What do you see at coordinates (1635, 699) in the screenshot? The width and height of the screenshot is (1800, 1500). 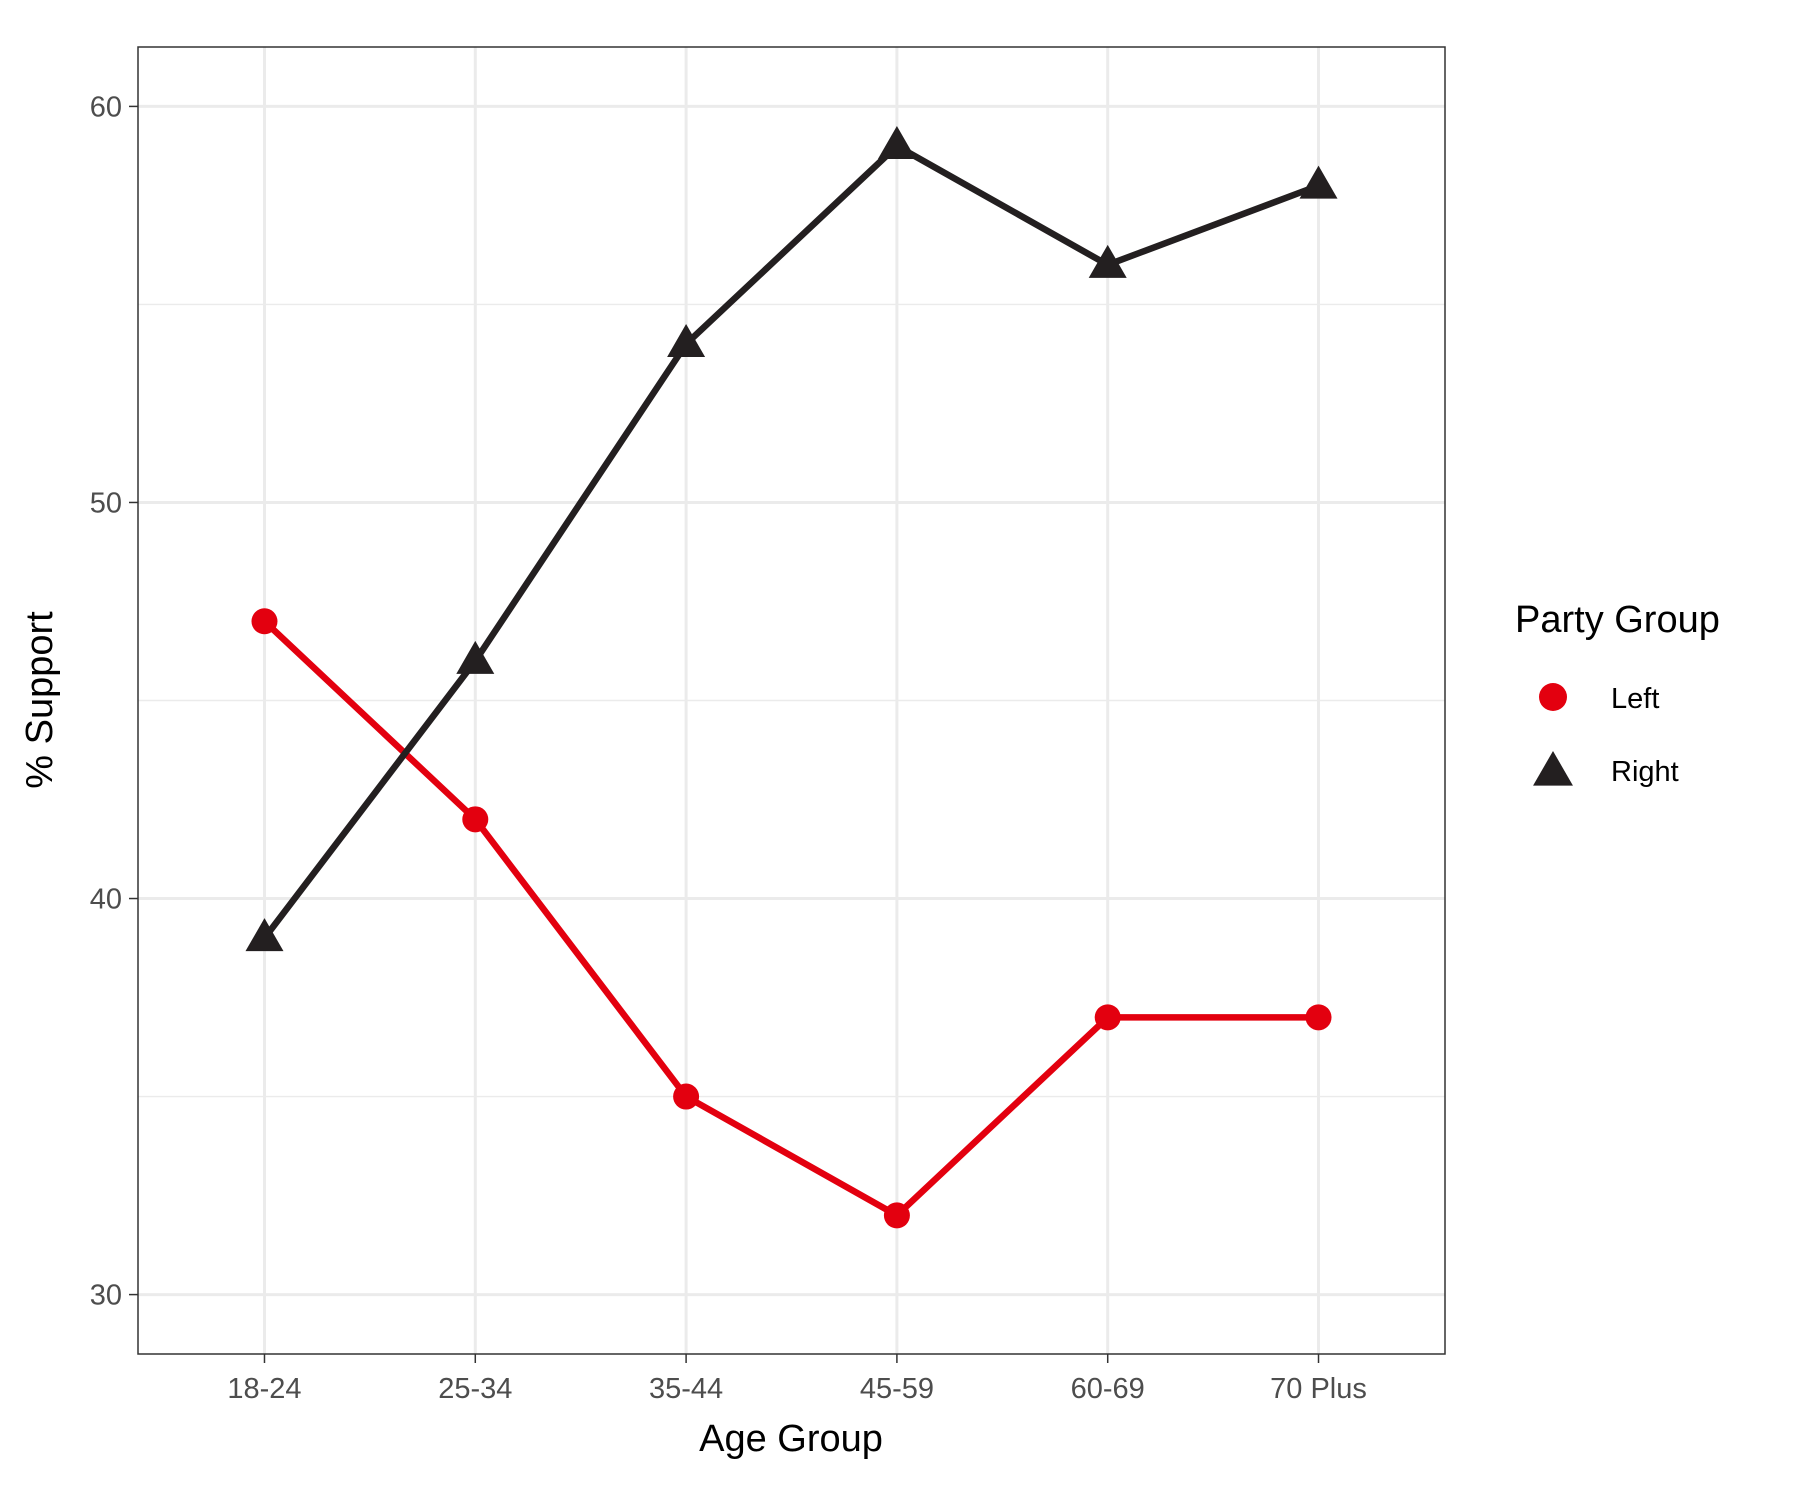 I see `legend-label-left: Left` at bounding box center [1635, 699].